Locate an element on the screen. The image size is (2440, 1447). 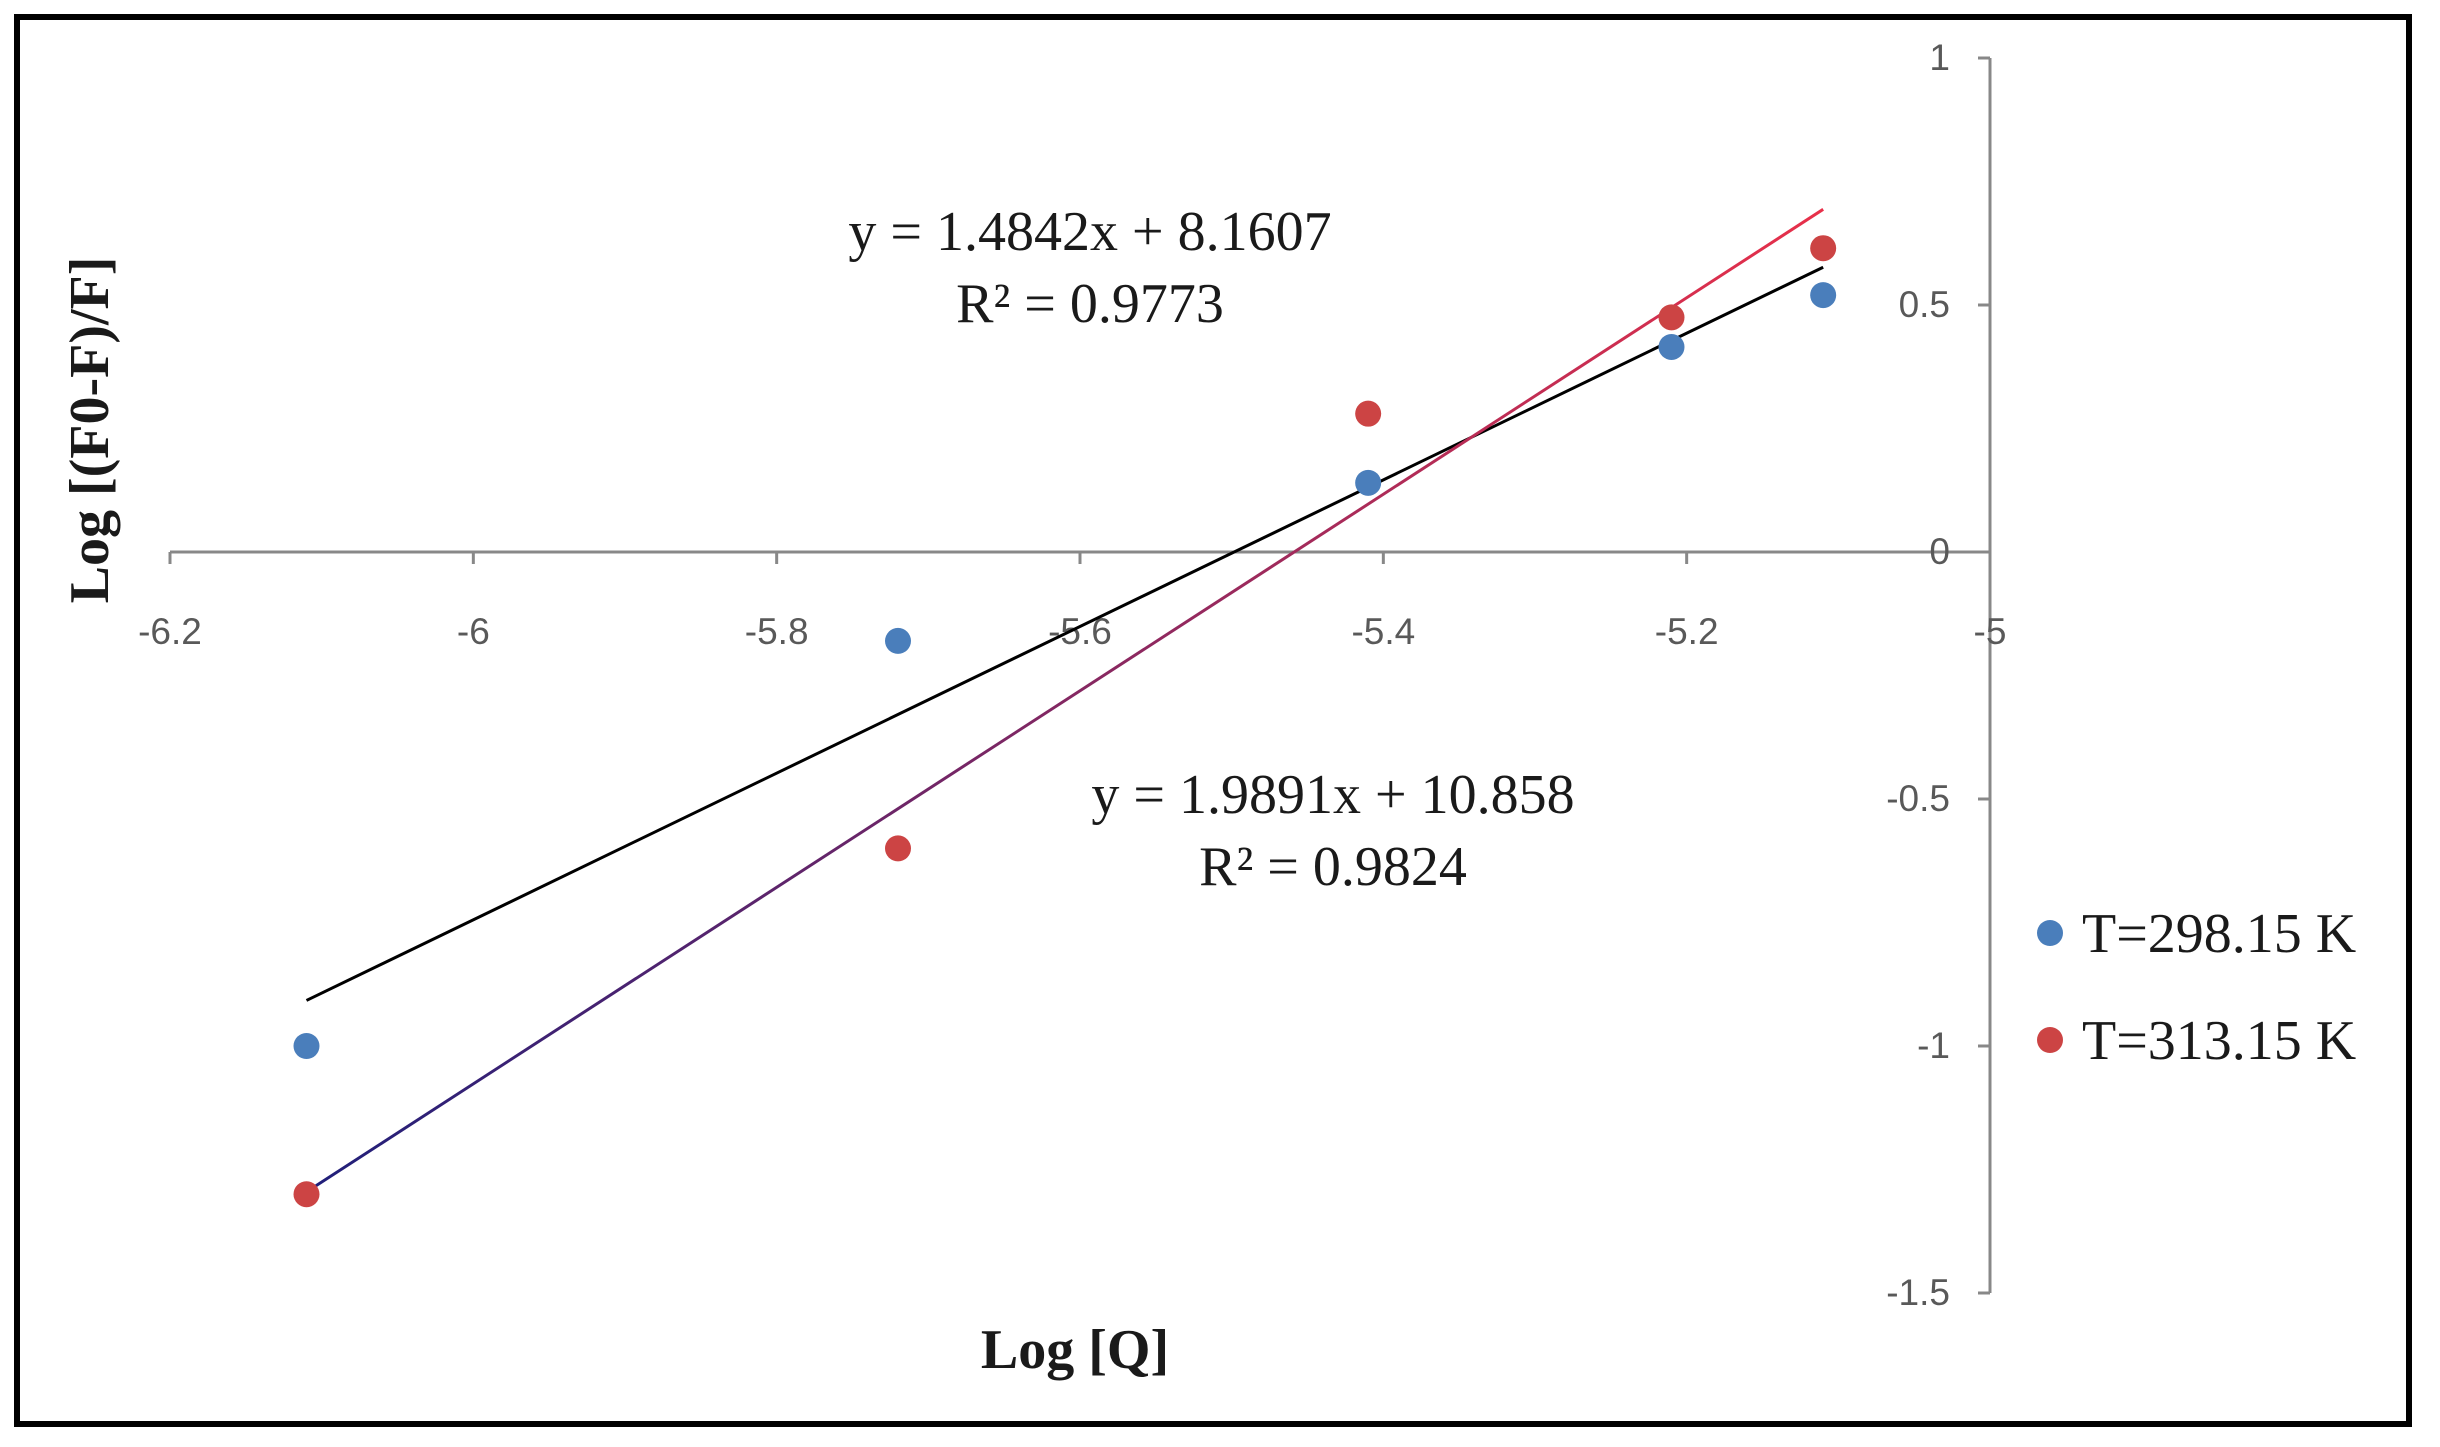
x-tick-label: -5.8 is located at coordinates (777, 631).